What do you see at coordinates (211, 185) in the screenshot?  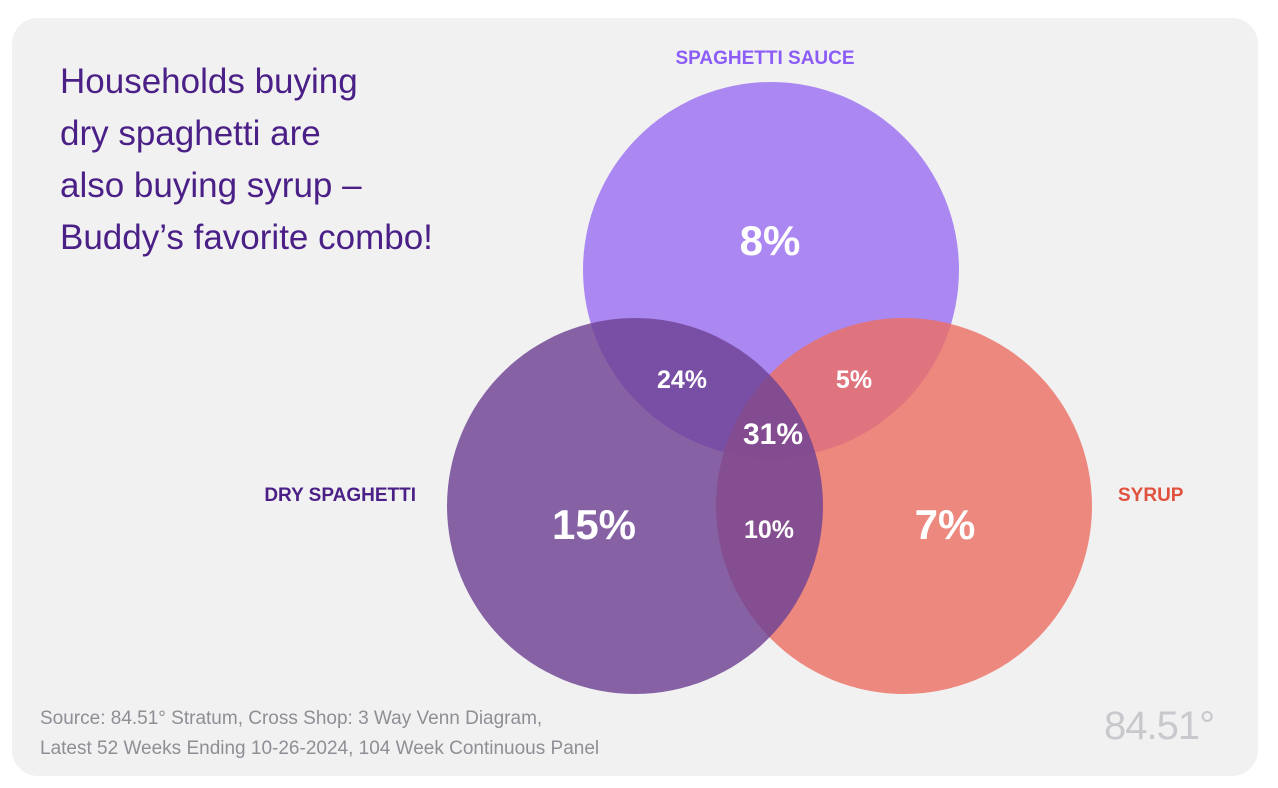 I see `headline-line-3: also buying syrup –` at bounding box center [211, 185].